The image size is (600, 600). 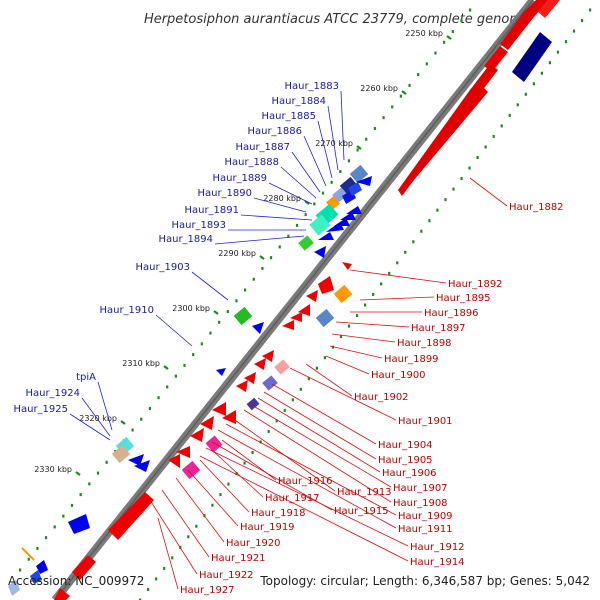 I want to click on gene-label-forward: Haur_1890, so click(x=224, y=193).